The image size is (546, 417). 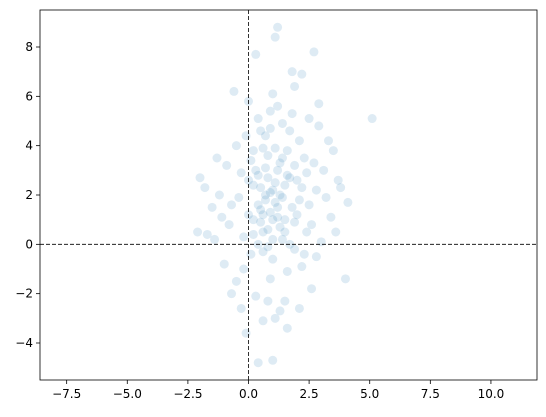 I want to click on x-tick-label: 10.0, so click(x=491, y=394).